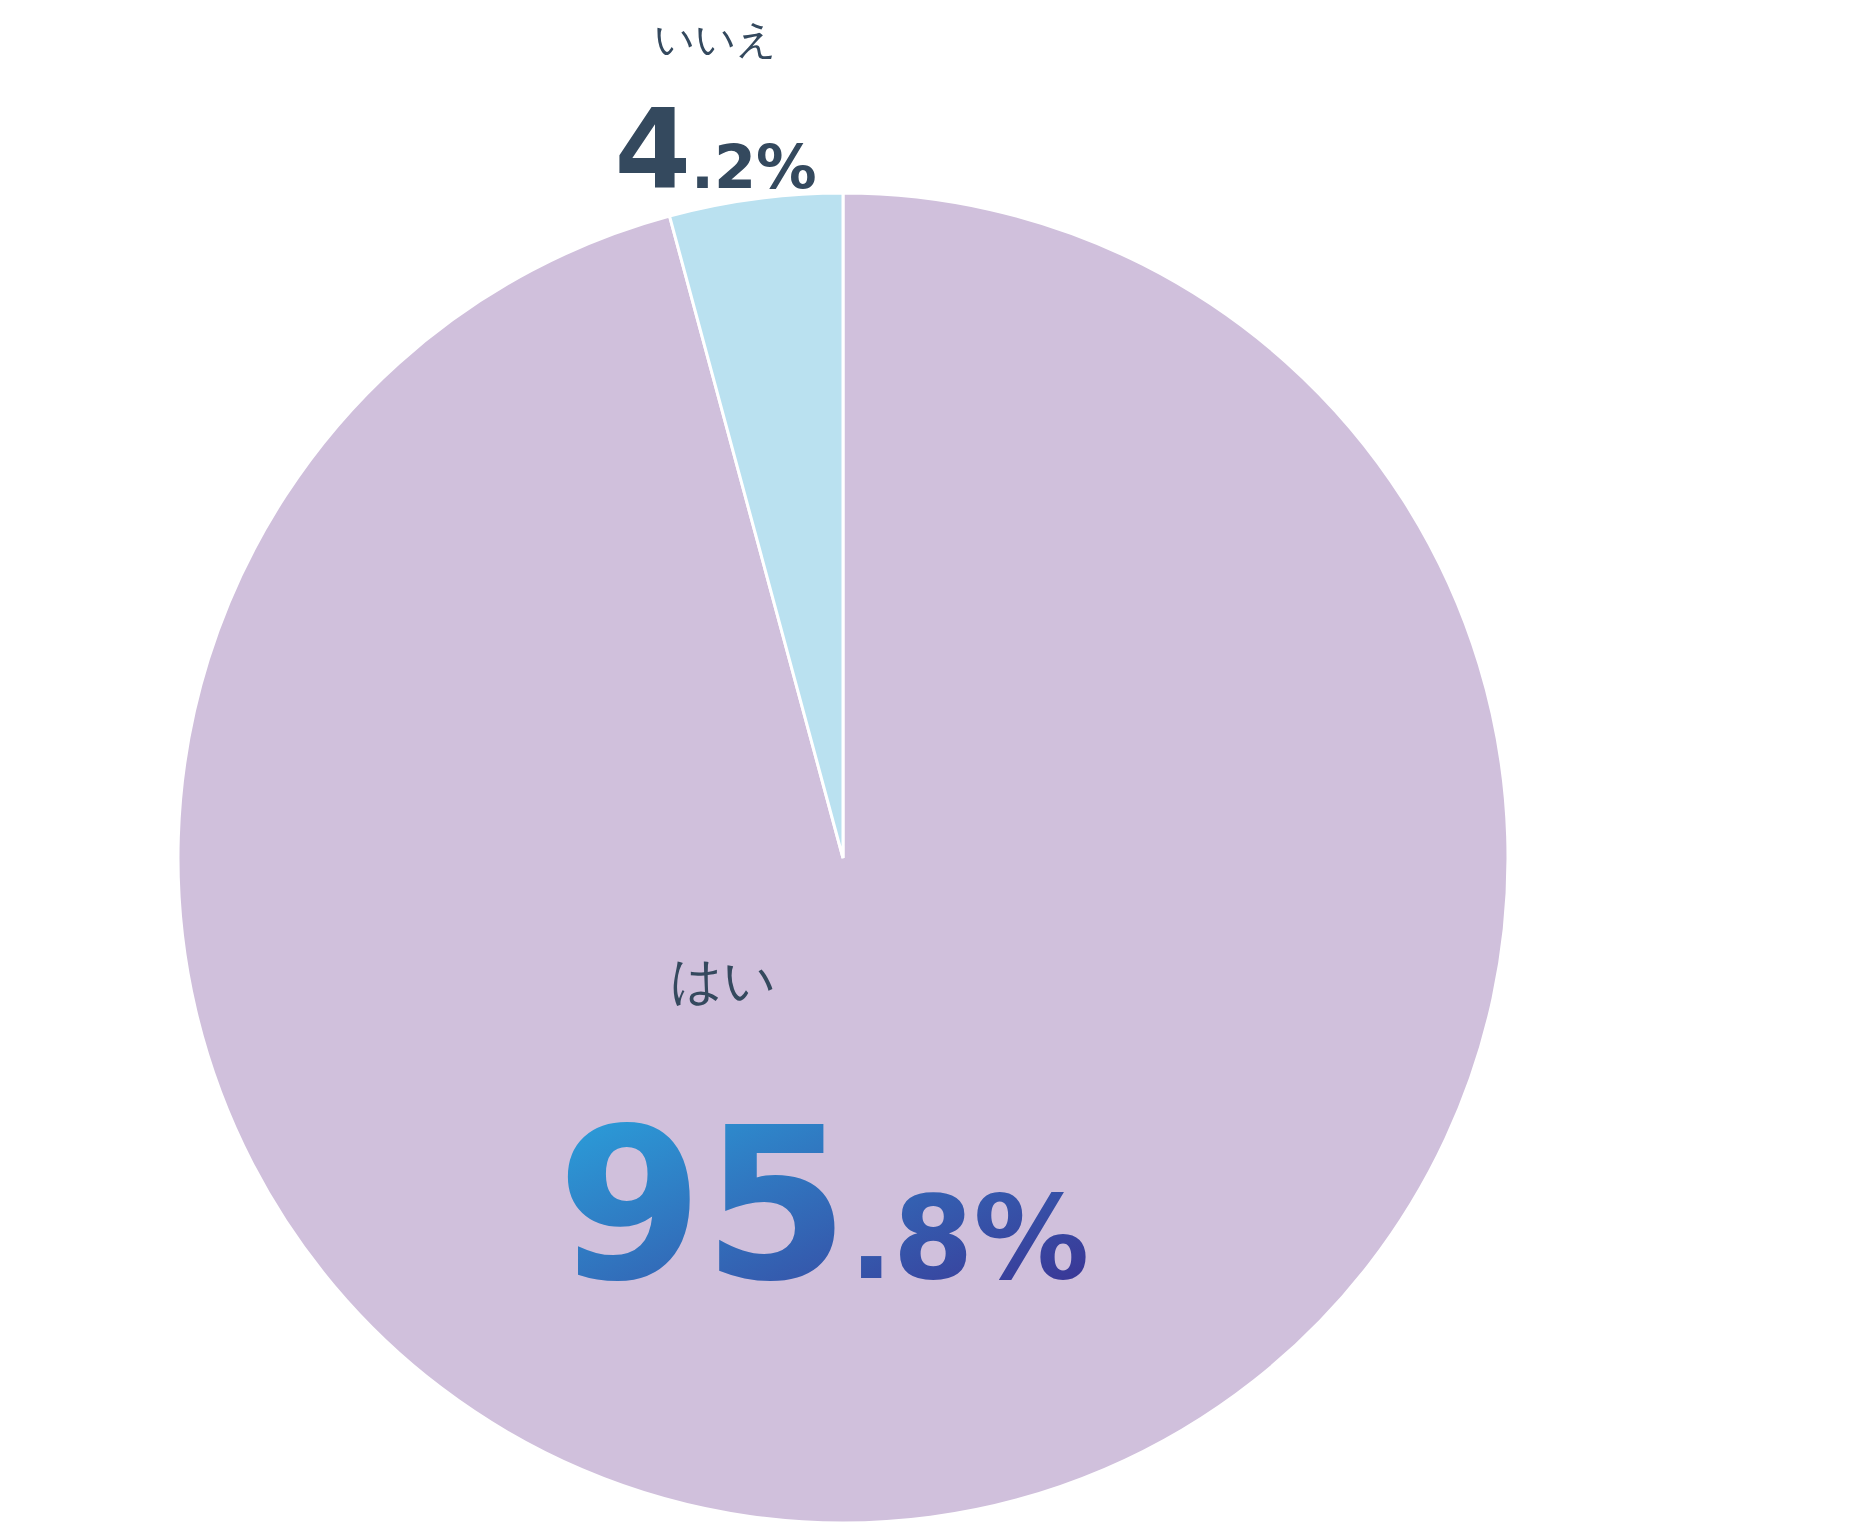  What do you see at coordinates (723, 980) in the screenshot?
I see `slice-label: はい` at bounding box center [723, 980].